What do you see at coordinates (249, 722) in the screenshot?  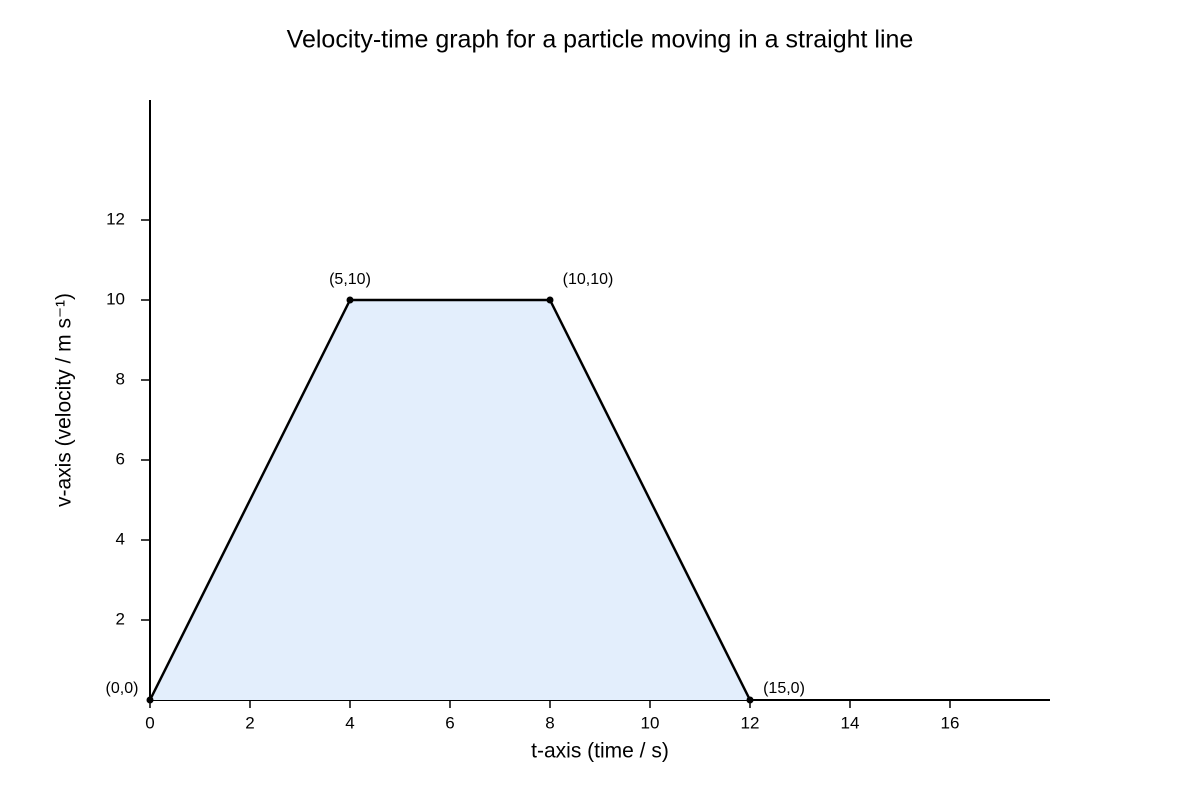 I see `x-tick-label: 2` at bounding box center [249, 722].